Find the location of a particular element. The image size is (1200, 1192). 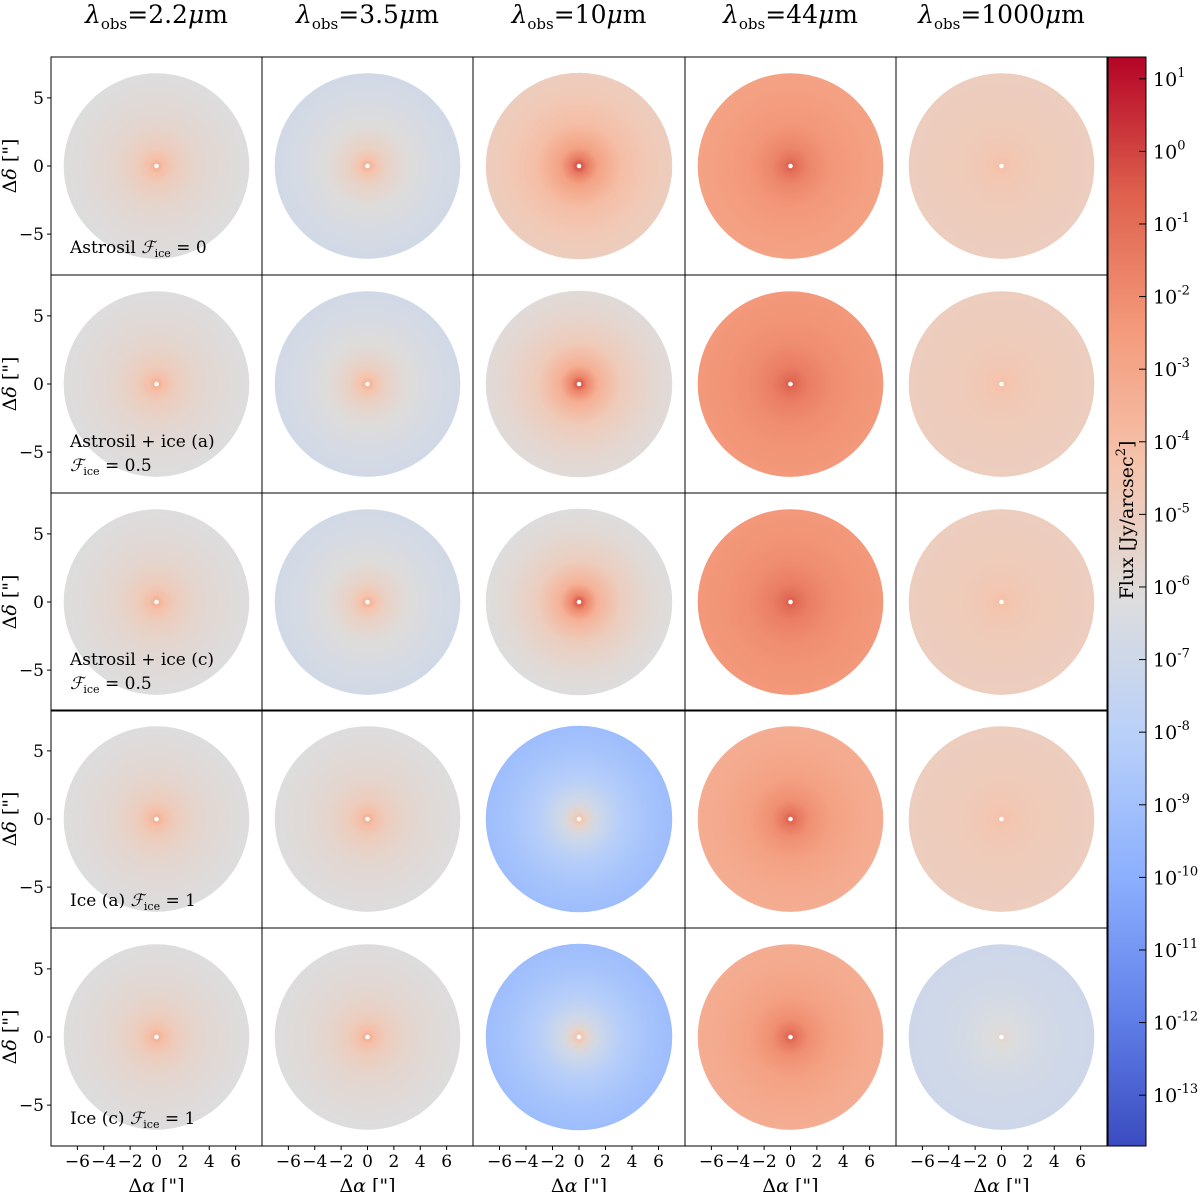

panel-r2-c3 is located at coordinates (579, 384).